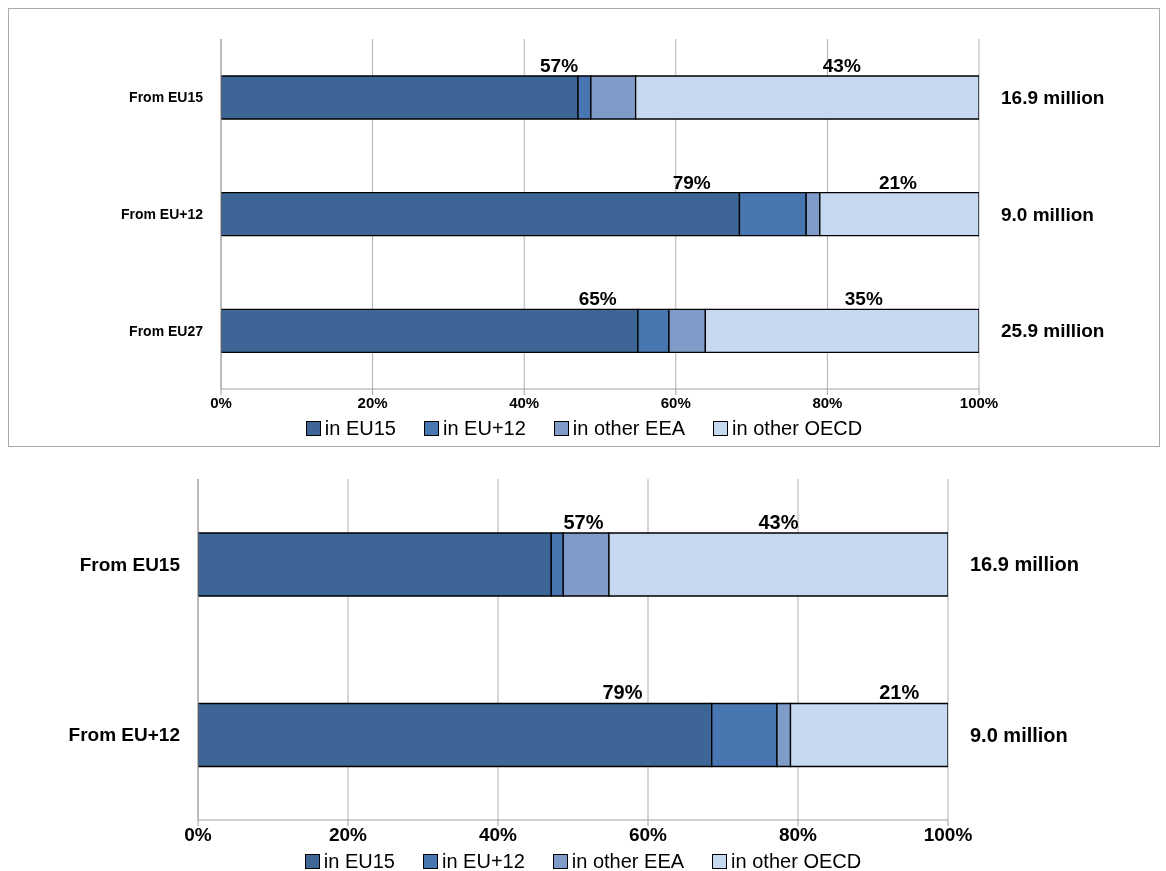  What do you see at coordinates (597, 299) in the screenshot?
I see `annotation: 65%` at bounding box center [597, 299].